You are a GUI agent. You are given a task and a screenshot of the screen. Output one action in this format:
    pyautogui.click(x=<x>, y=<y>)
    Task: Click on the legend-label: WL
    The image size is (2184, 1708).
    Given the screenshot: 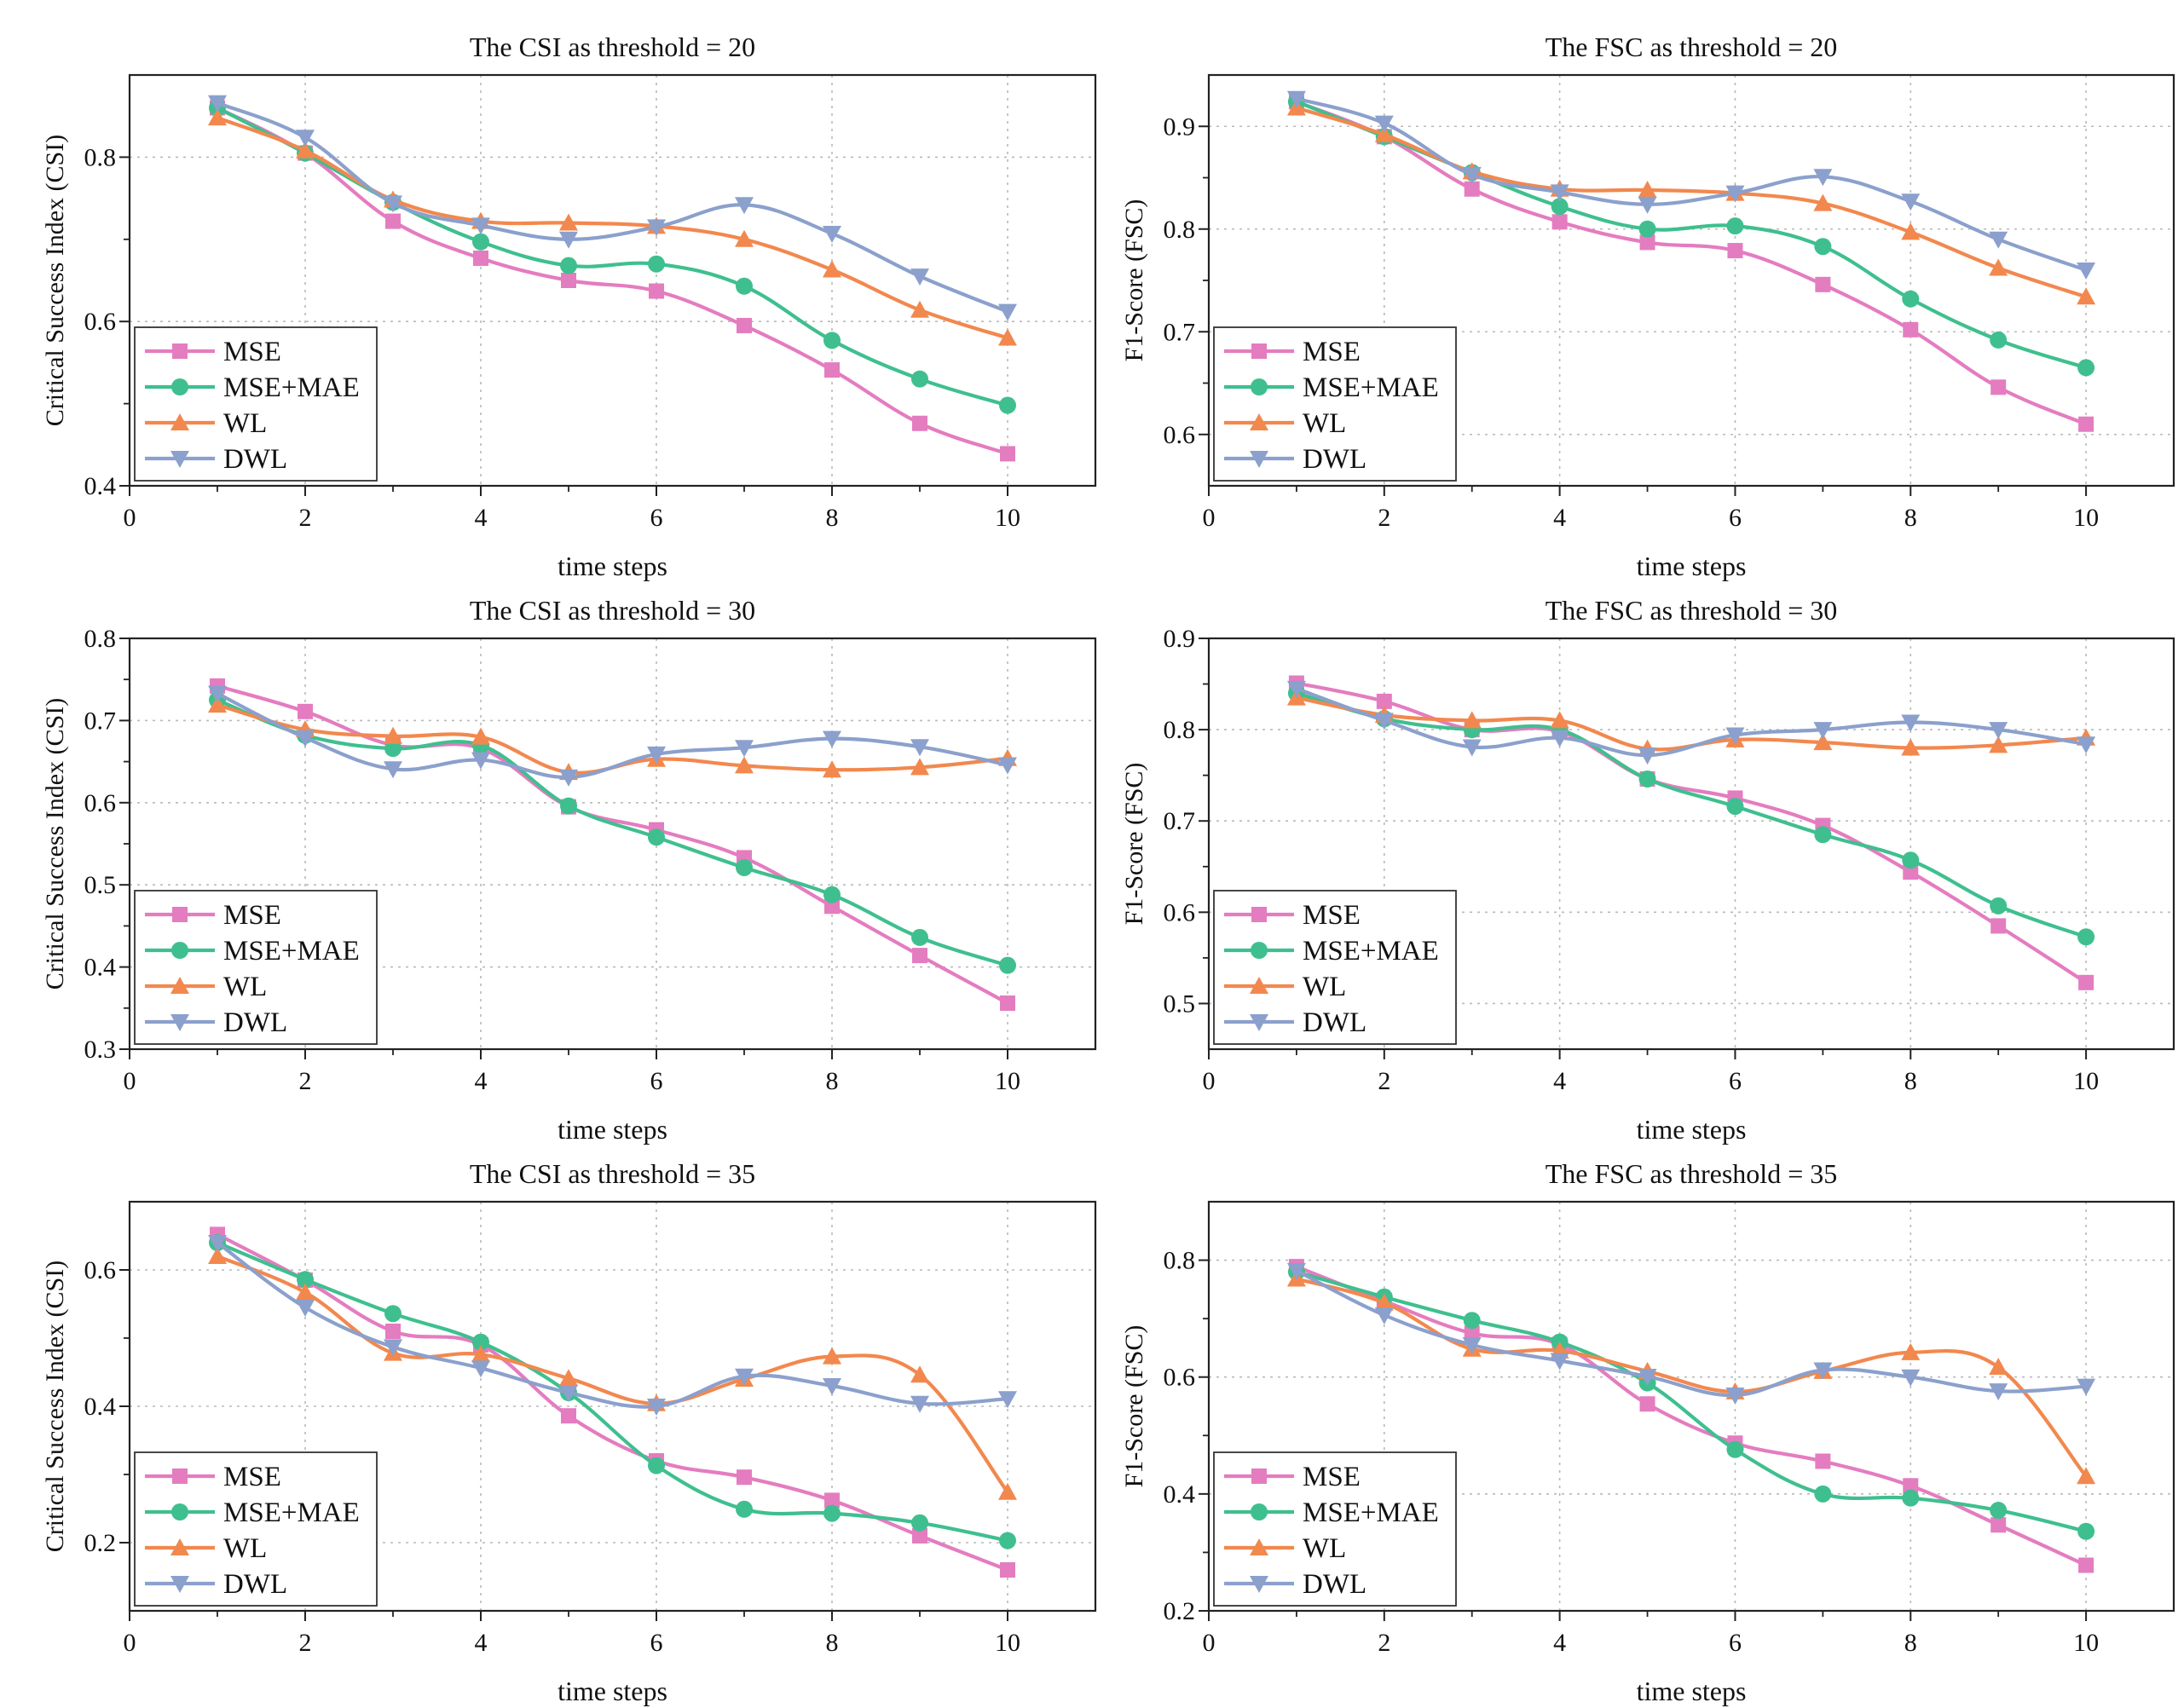 What is the action you would take?
    pyautogui.click(x=1324, y=987)
    